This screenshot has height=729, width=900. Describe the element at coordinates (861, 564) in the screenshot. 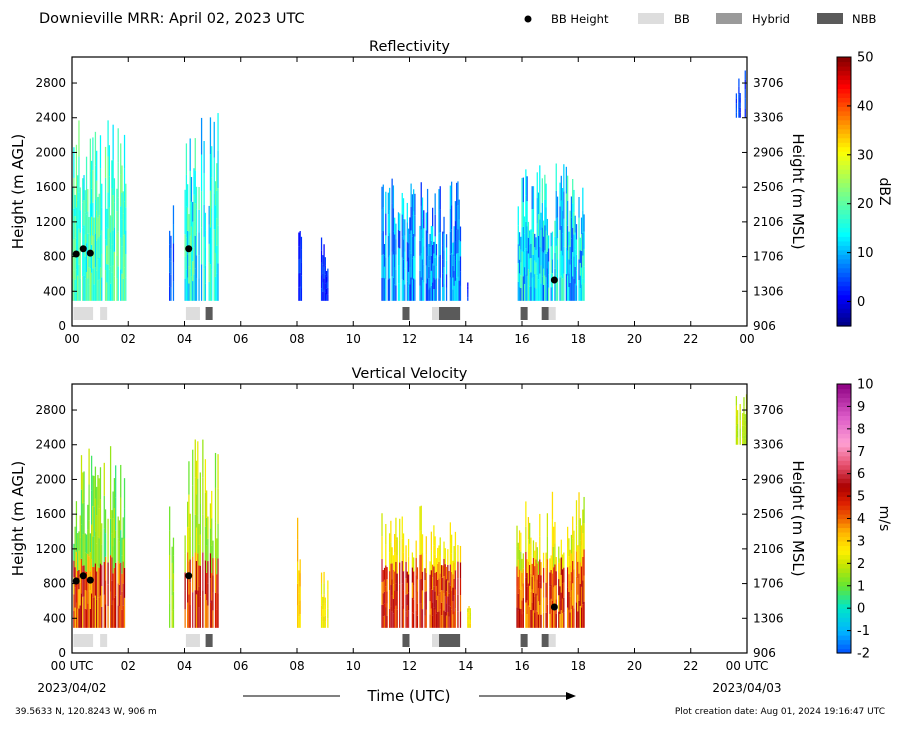

I see `colorbar-tick-label: 2` at that location.